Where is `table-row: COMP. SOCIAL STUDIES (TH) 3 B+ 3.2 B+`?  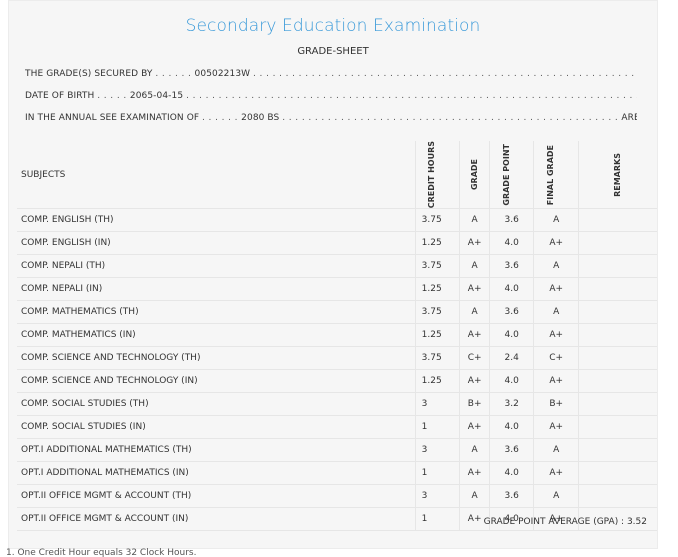 table-row: COMP. SOCIAL STUDIES (TH) 3 B+ 3.2 B+ is located at coordinates (337, 404).